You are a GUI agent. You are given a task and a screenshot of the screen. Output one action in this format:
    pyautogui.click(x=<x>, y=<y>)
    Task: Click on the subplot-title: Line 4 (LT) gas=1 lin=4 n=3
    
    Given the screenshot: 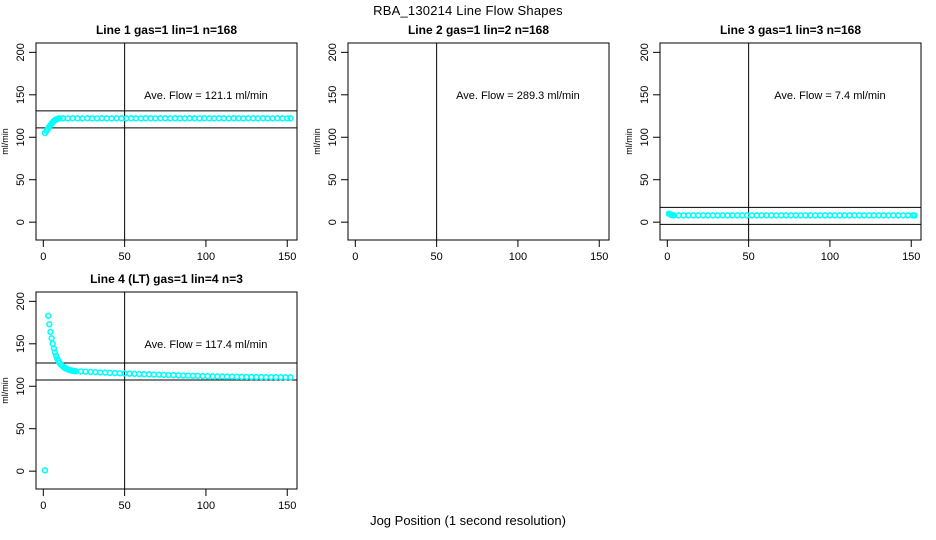 What is the action you would take?
    pyautogui.click(x=166, y=279)
    